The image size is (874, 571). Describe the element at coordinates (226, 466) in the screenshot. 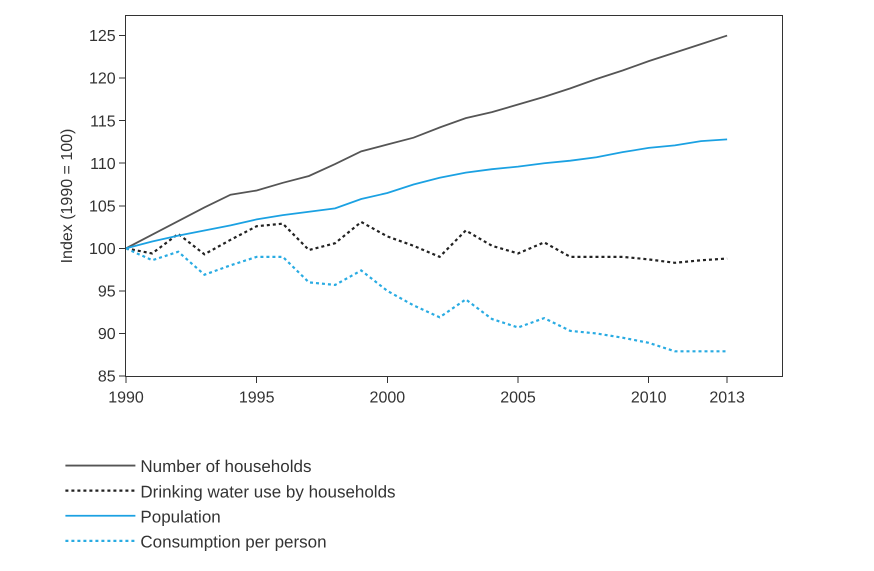

I see `legend-label: Number of households` at that location.